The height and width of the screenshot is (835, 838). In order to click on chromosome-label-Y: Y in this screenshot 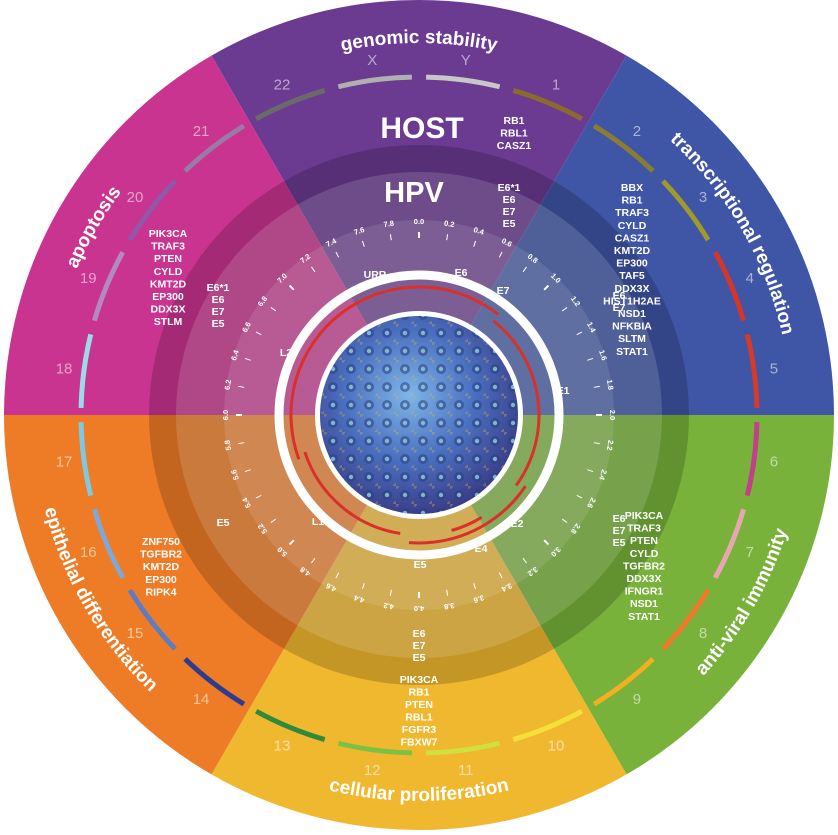, I will do `click(466, 60)`.